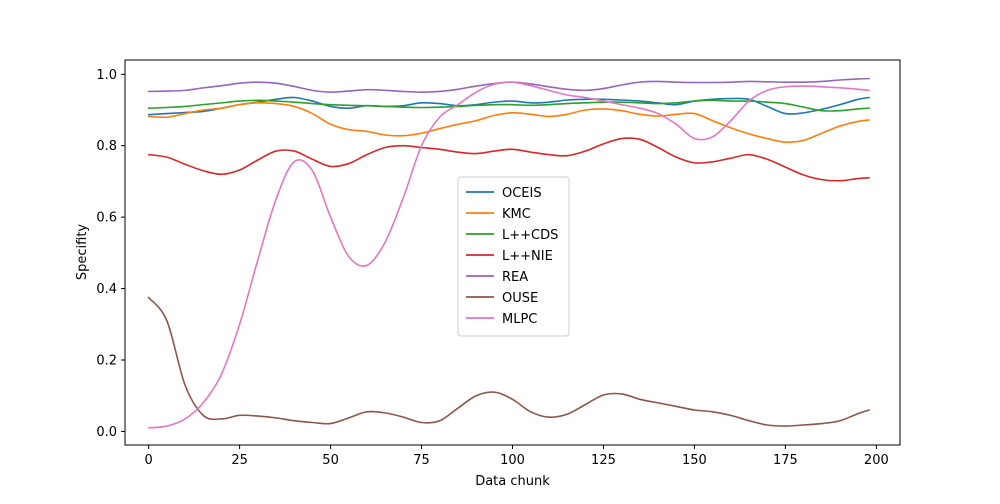  I want to click on legend-label: L++NIE, so click(527, 256).